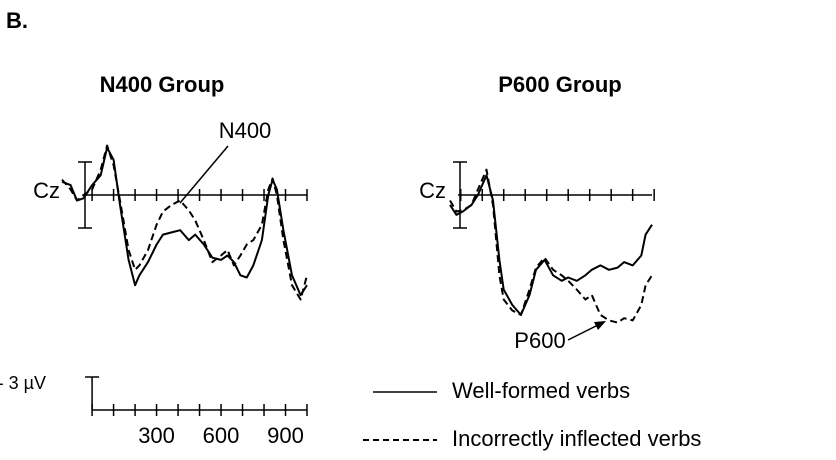 The height and width of the screenshot is (460, 836). What do you see at coordinates (17, 20) in the screenshot?
I see `panel-label: B.` at bounding box center [17, 20].